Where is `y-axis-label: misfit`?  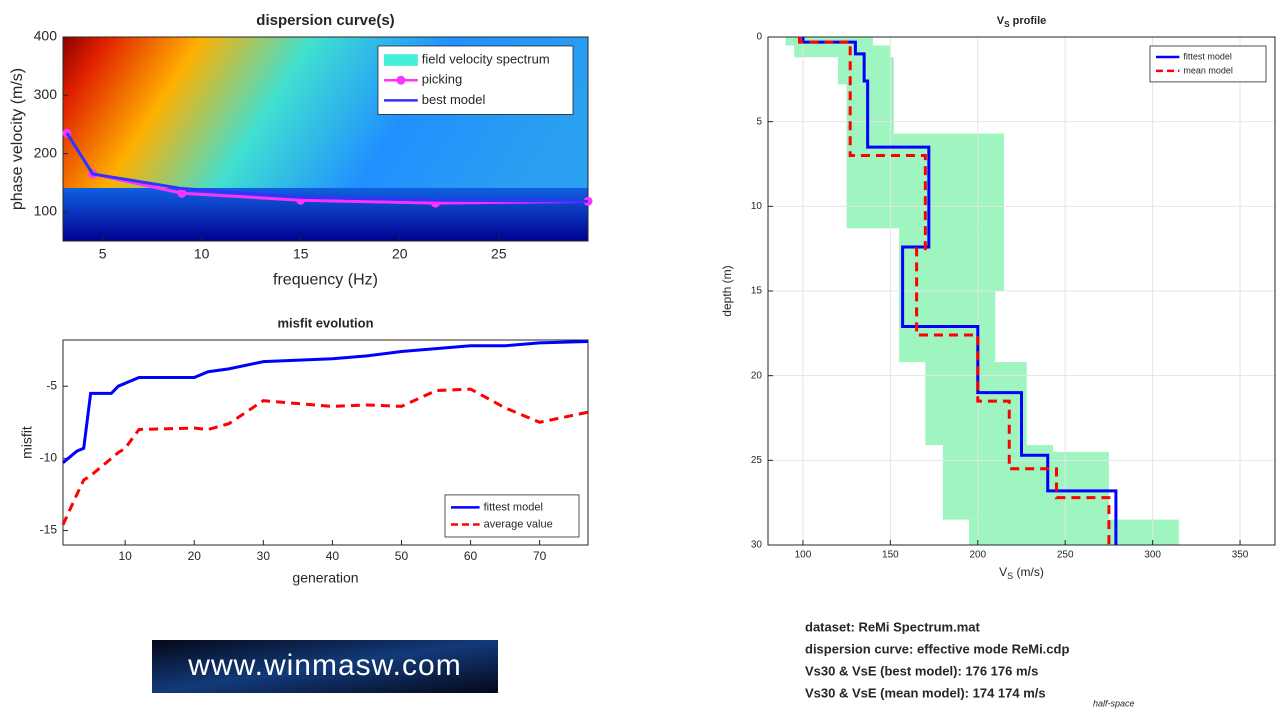 y-axis-label: misfit is located at coordinates (27, 442).